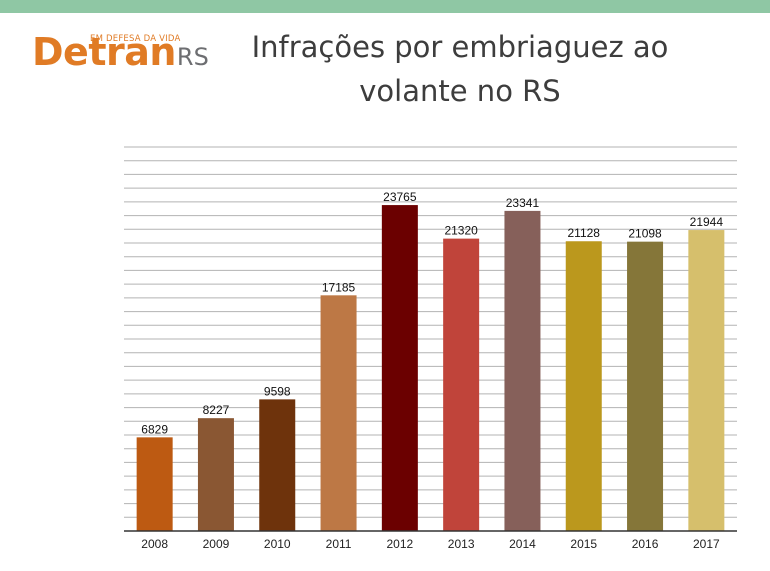 The height and width of the screenshot is (571, 770). Describe the element at coordinates (523, 203) in the screenshot. I see `data-label-2014: 23341` at that location.